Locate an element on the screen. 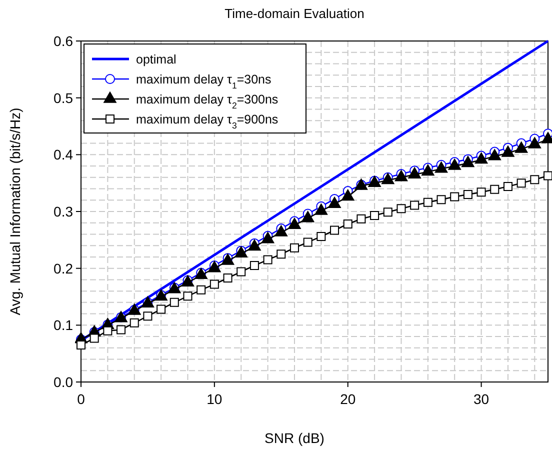  y-tick-label: 0.6 is located at coordinates (64, 41).